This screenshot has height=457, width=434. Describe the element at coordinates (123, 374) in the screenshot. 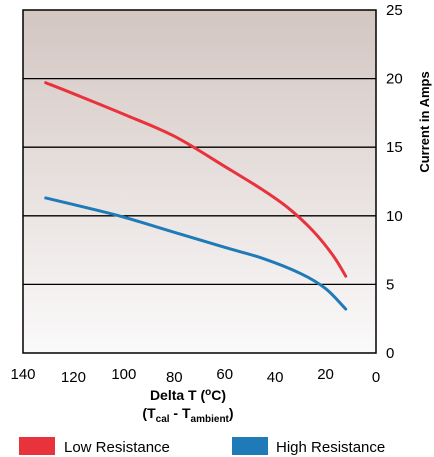

I see `x-tick-label-100: 100` at that location.